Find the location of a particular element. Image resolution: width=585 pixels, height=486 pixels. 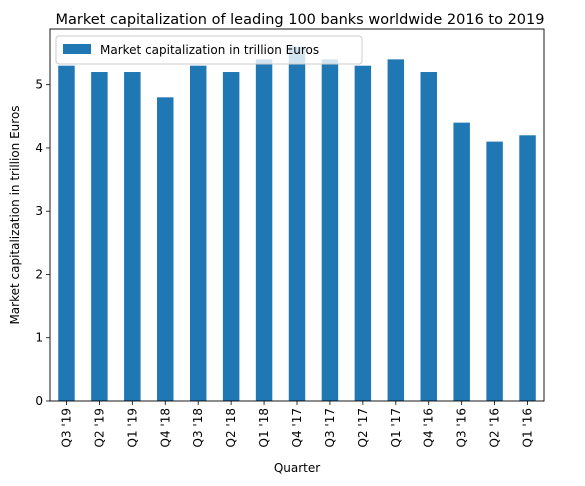

x-tick-label: Q1 '18 is located at coordinates (264, 427).